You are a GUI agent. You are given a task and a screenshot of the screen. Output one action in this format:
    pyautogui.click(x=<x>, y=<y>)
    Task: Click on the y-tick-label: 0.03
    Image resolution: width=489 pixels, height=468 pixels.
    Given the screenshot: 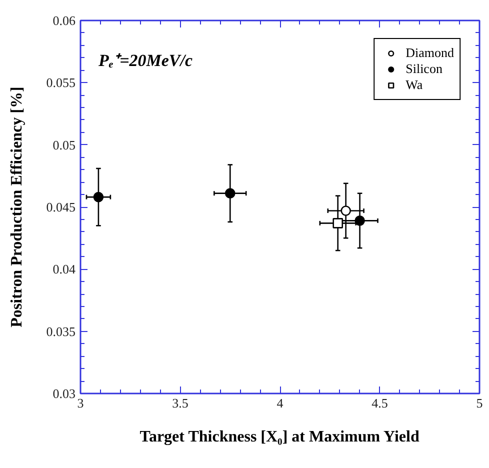 What is the action you would take?
    pyautogui.click(x=64, y=393)
    